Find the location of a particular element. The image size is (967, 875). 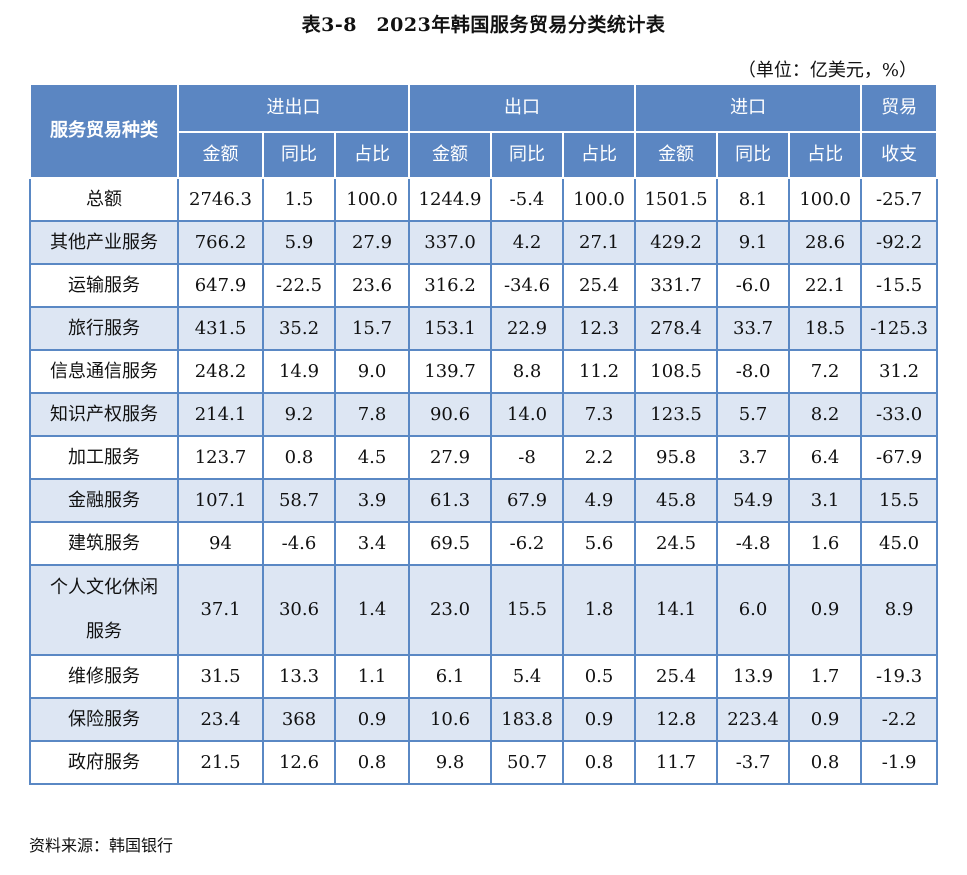

unit-note: （单位：亿美元，%） is located at coordinates (827, 70).